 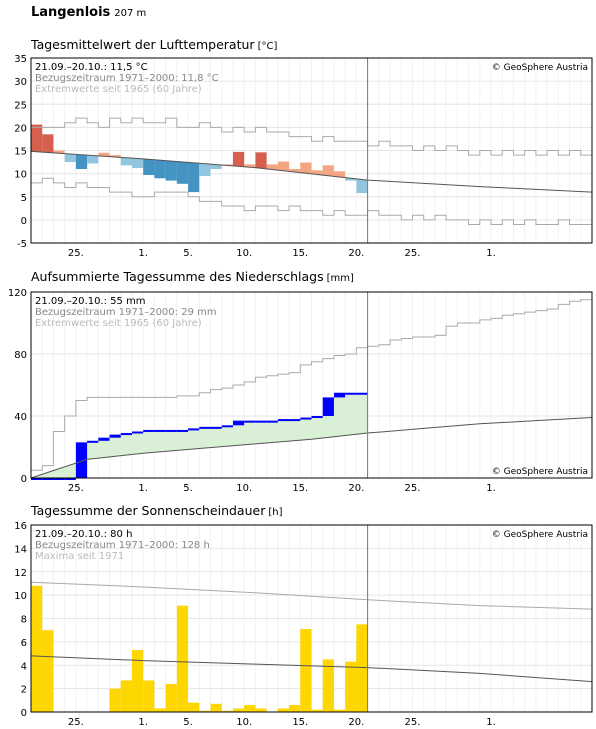 I want to click on precip-deviation-area, so click(x=199, y=435).